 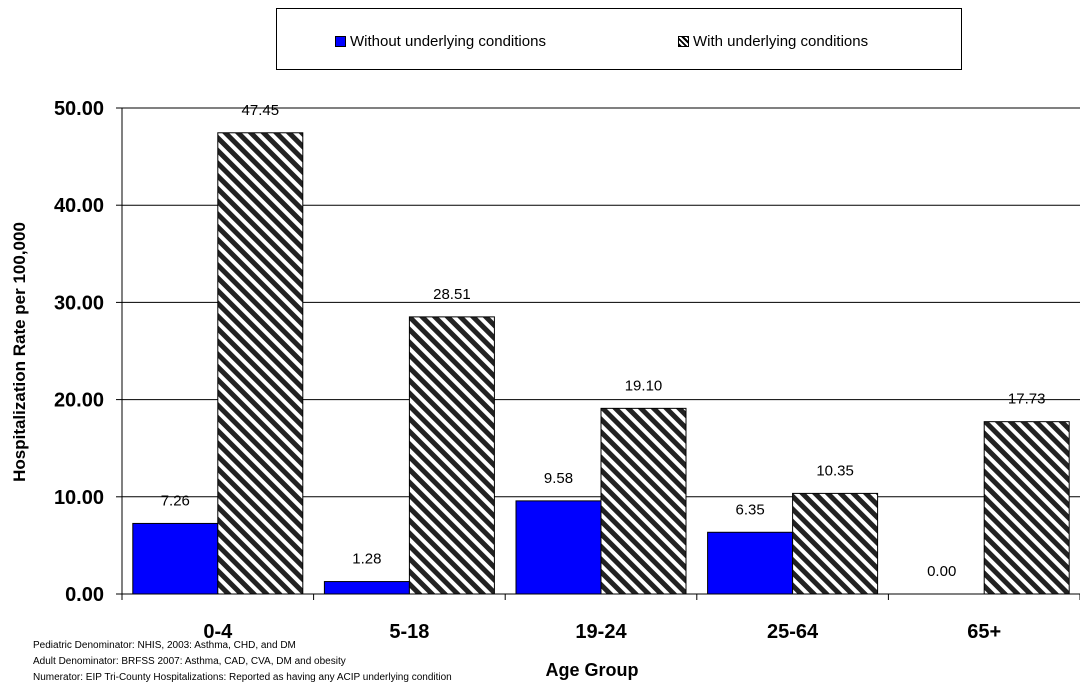 What do you see at coordinates (366, 559) in the screenshot?
I see `data-label-without-5-18: 1.28` at bounding box center [366, 559].